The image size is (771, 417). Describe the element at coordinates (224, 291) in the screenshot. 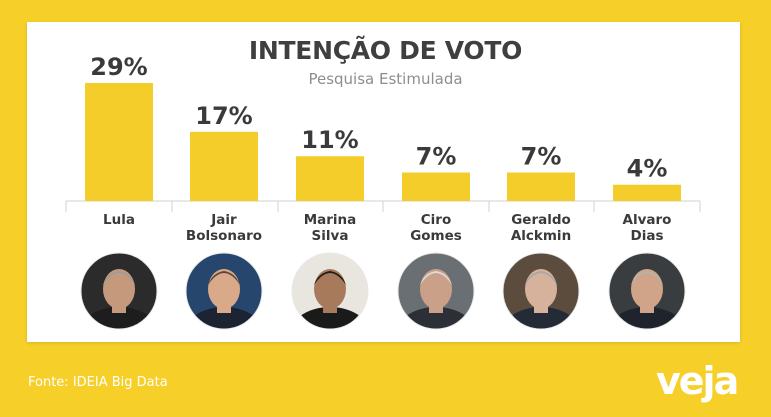

I see `bolsonaro-photo` at that location.